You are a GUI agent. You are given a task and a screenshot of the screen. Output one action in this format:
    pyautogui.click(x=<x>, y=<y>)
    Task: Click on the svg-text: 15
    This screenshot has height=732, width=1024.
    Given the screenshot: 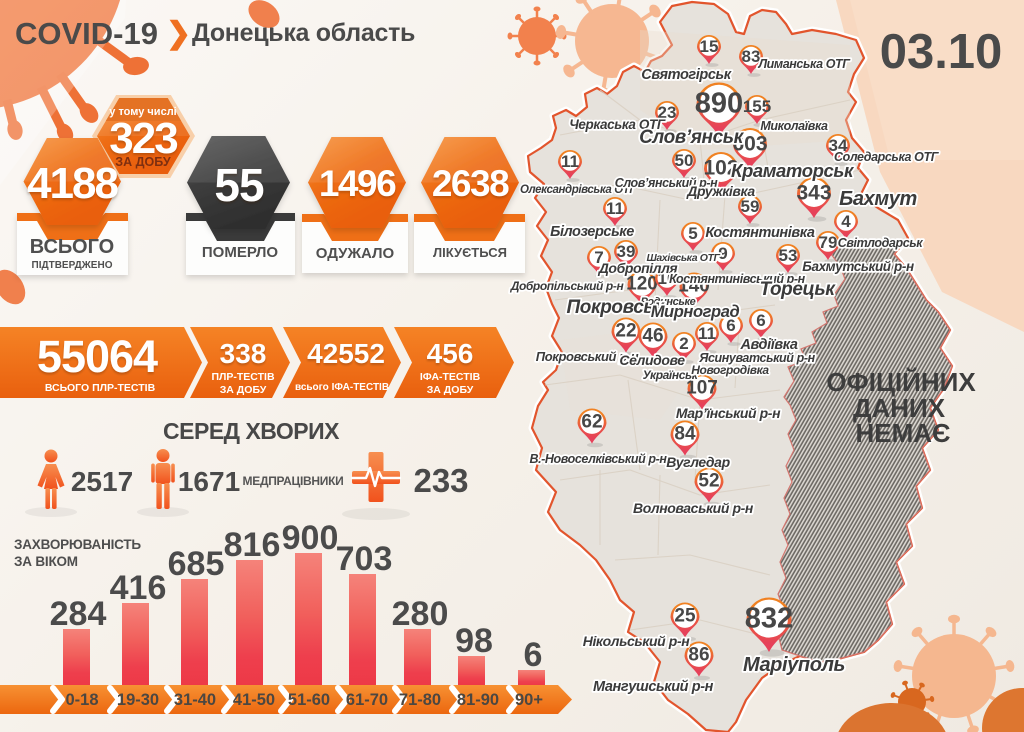 What is the action you would take?
    pyautogui.click(x=709, y=46)
    